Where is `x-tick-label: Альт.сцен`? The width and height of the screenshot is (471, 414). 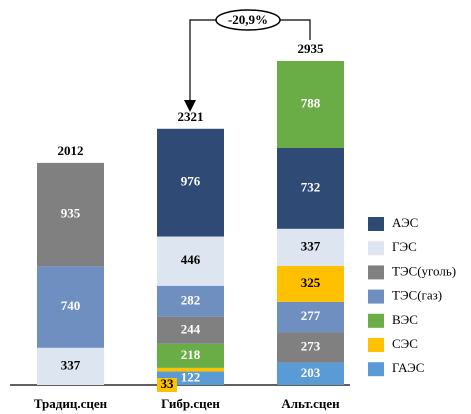
x-tick-label: Альт.сцен is located at coordinates (310, 403).